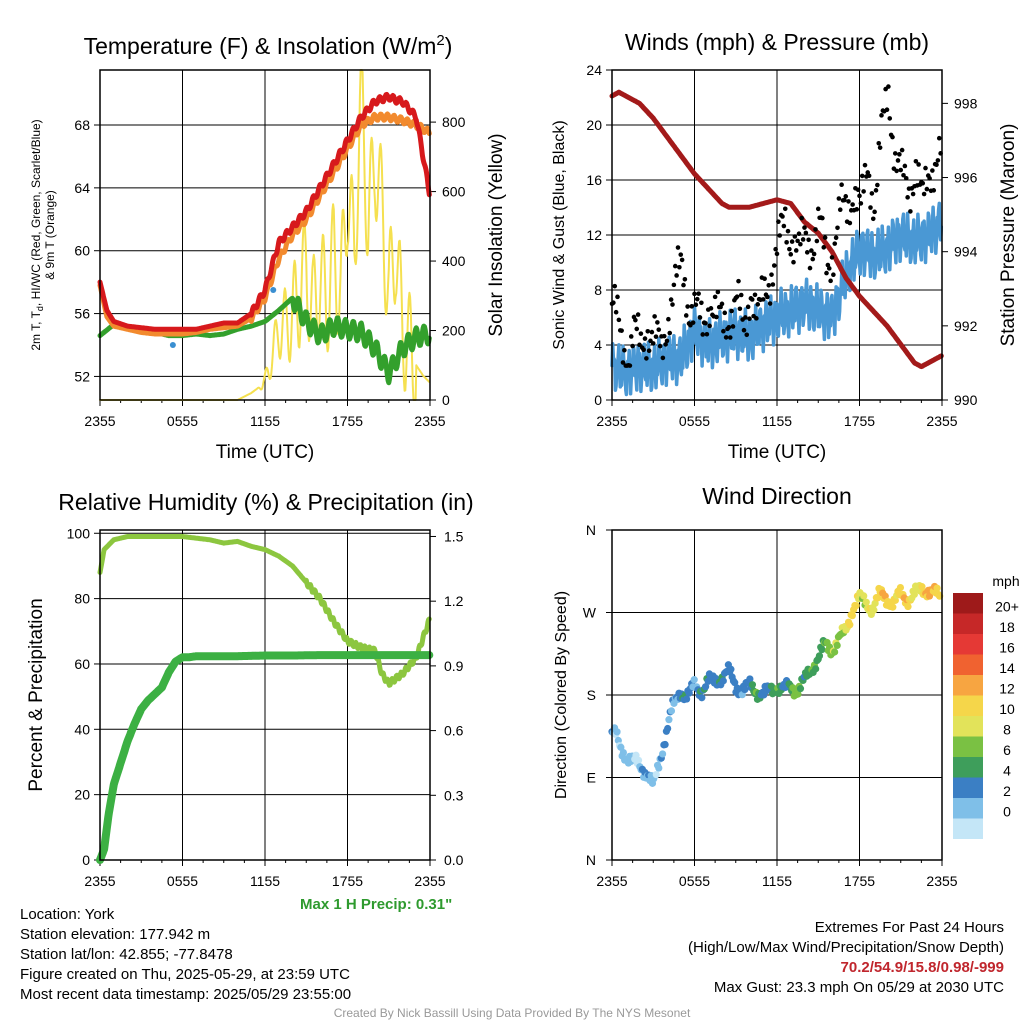 The width and height of the screenshot is (1024, 1024). What do you see at coordinates (591, 860) in the screenshot?
I see `y-tick-label: N` at bounding box center [591, 860].